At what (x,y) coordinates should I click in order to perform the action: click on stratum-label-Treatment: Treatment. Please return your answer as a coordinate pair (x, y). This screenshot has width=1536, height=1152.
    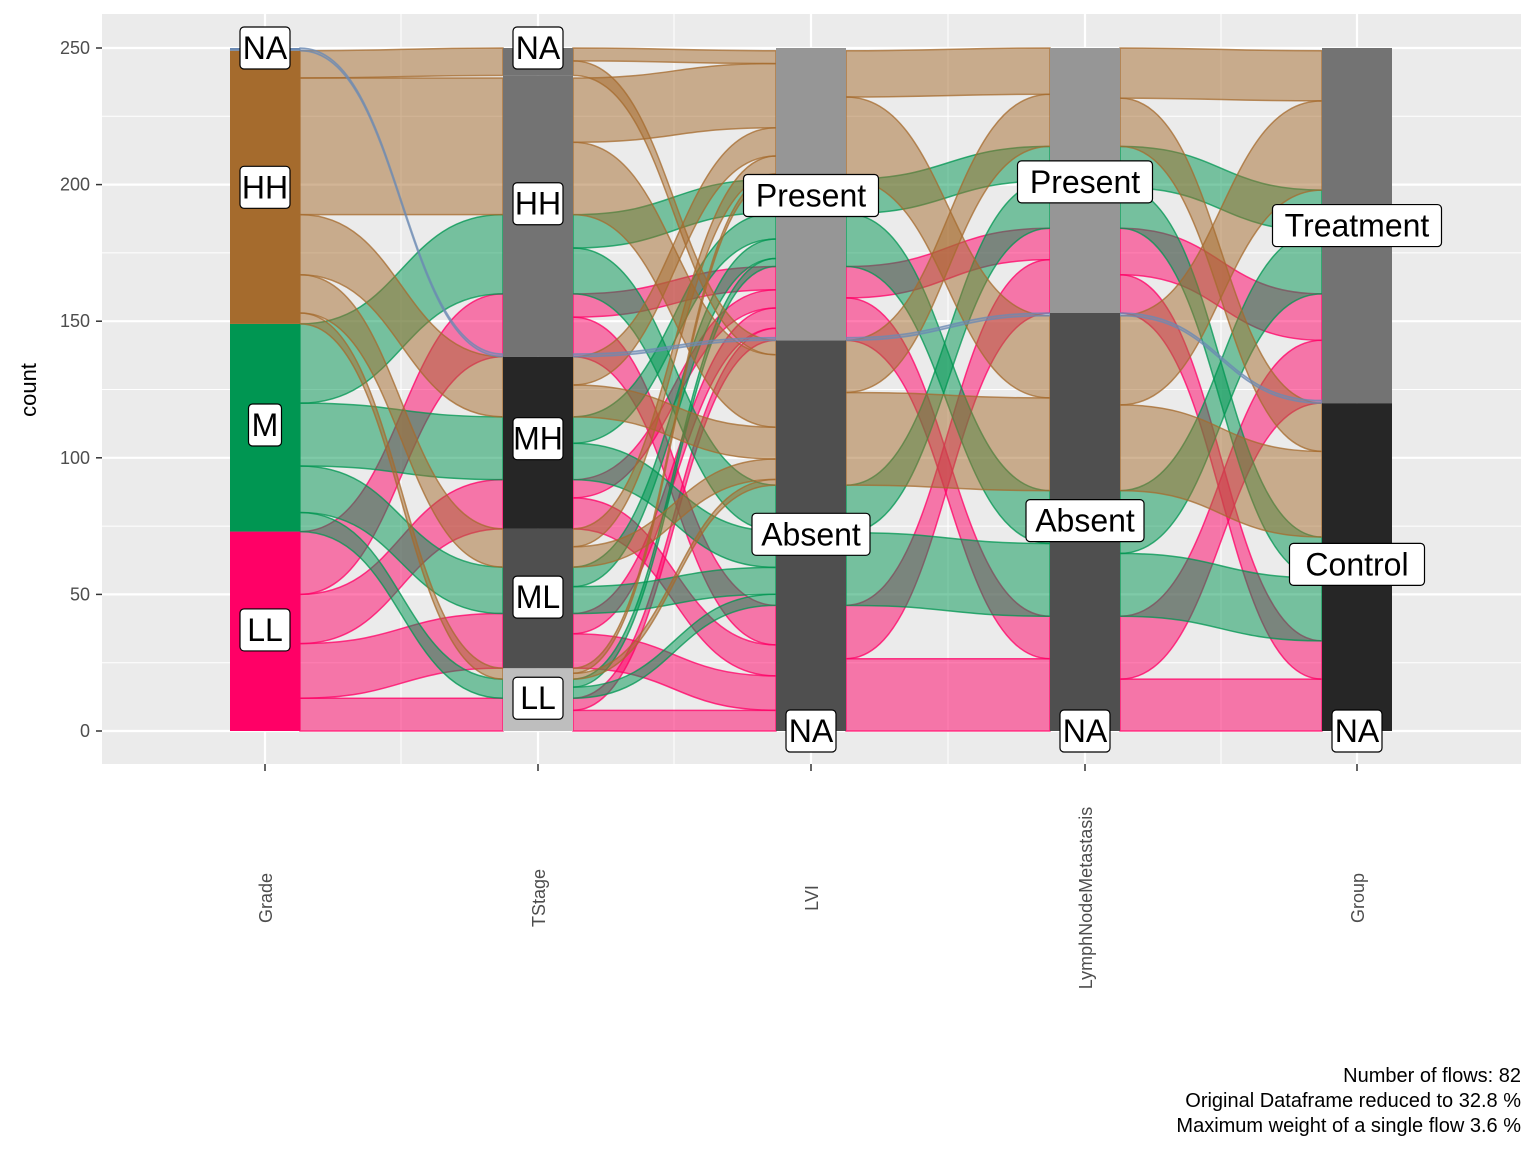
    Looking at the image, I should click on (1357, 225).